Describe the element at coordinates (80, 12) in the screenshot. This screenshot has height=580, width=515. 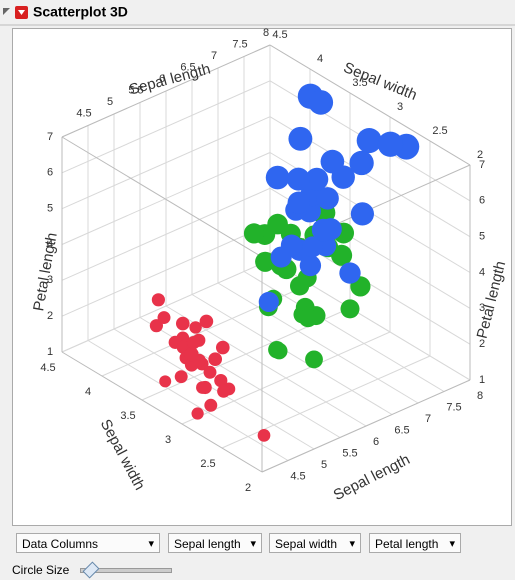
I see `title: Scatterplot 3D` at that location.